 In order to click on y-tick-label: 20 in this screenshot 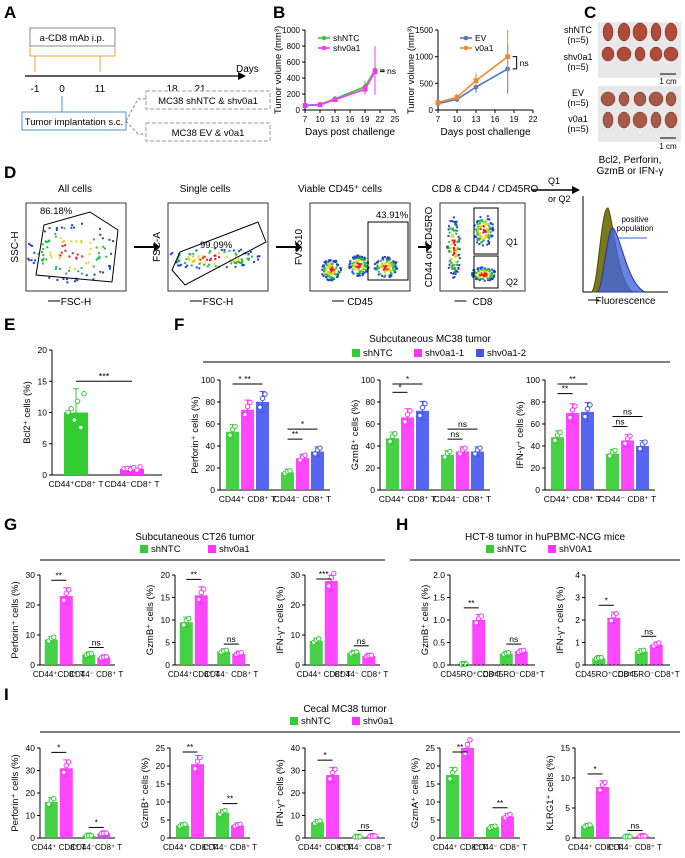, I will do `click(31, 605)`.